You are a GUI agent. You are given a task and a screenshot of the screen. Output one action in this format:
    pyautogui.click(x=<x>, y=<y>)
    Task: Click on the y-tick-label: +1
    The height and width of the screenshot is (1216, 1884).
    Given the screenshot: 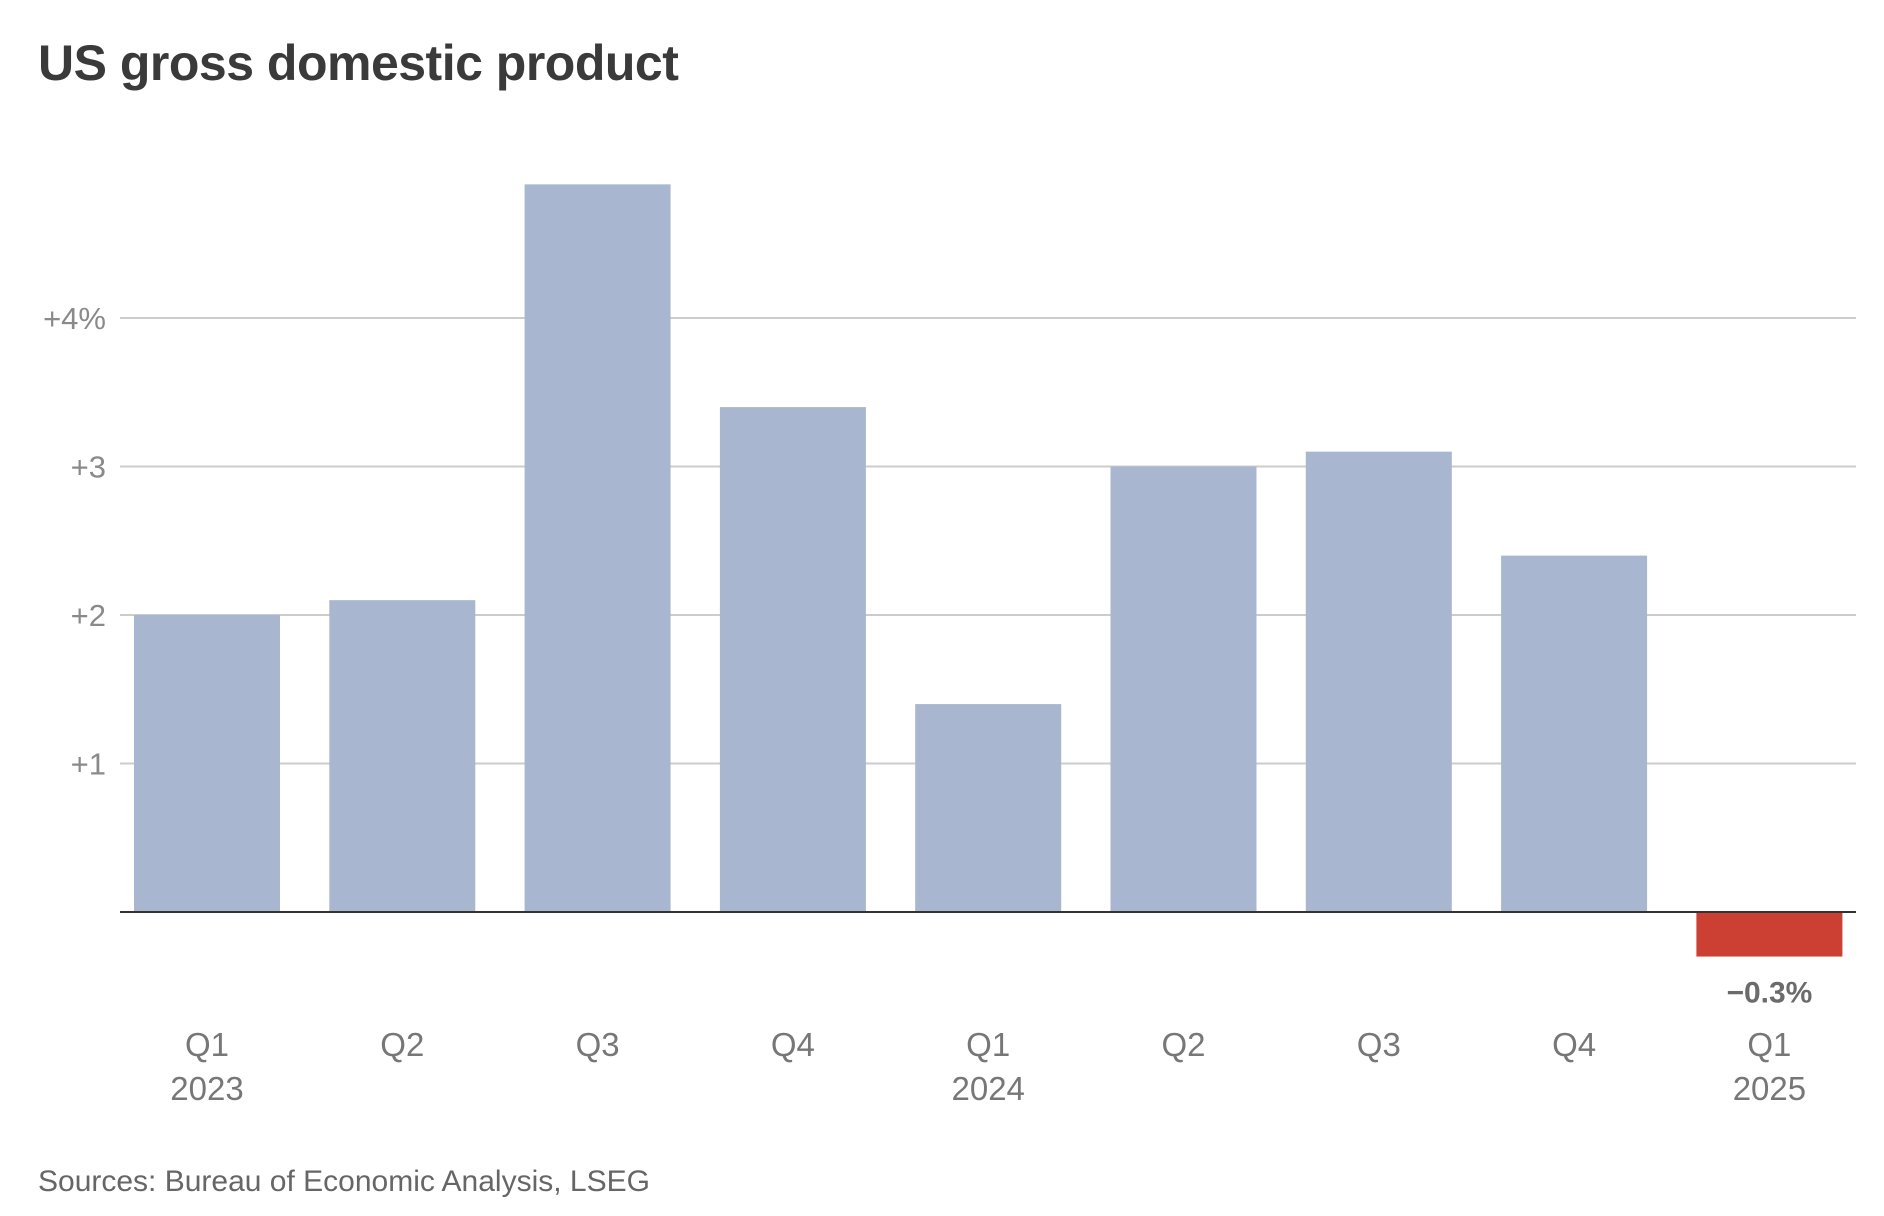 What is the action you would take?
    pyautogui.click(x=88, y=764)
    